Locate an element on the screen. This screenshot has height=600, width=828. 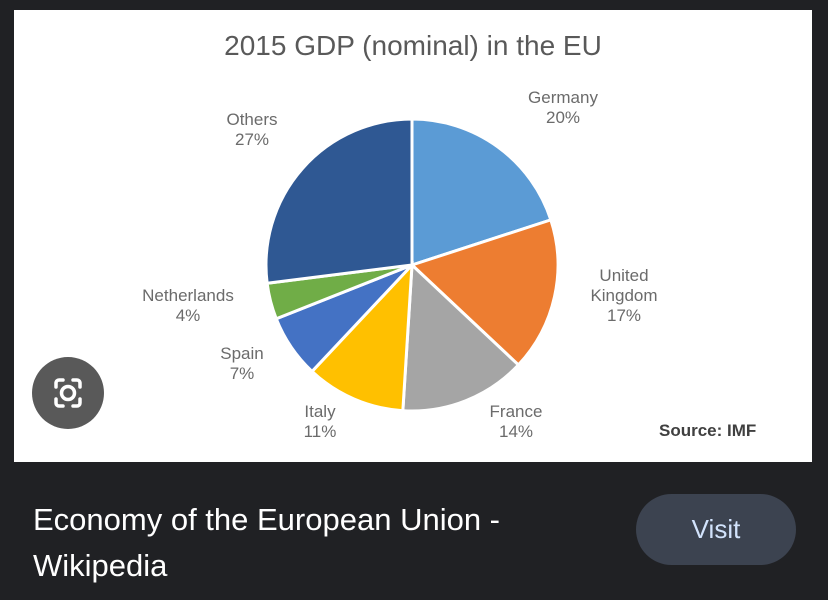
slice-name: Netherlands is located at coordinates (188, 295).